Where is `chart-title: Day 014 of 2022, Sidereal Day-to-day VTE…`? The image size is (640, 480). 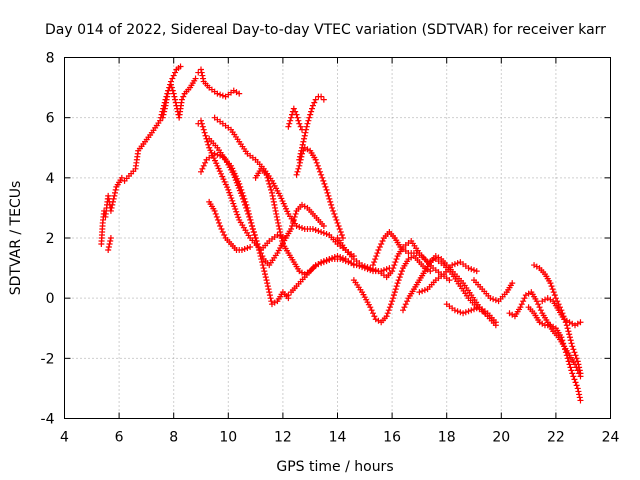 chart-title: Day 014 of 2022, Sidereal Day-to-day VTE… is located at coordinates (325, 30).